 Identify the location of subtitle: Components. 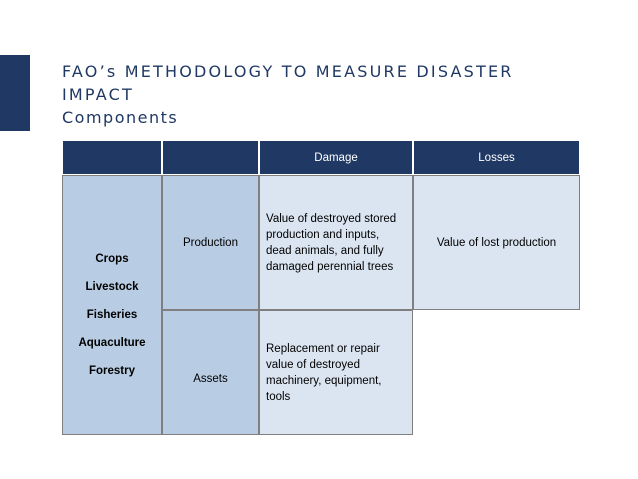
(120, 117).